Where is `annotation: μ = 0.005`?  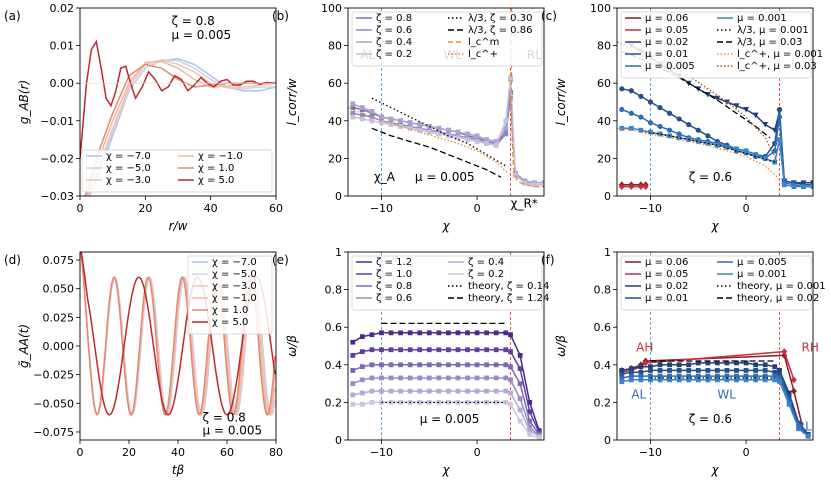 annotation: μ = 0.005 is located at coordinates (233, 430).